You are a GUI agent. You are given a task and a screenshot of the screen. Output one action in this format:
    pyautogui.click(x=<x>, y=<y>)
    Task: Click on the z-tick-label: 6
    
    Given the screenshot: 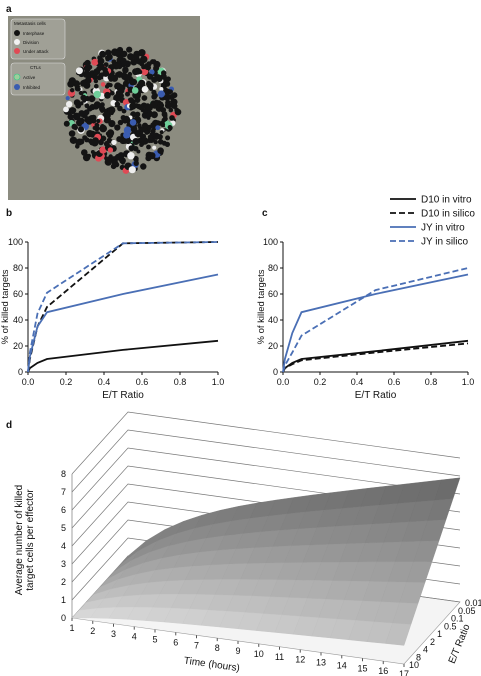 What is the action you would take?
    pyautogui.click(x=63, y=510)
    